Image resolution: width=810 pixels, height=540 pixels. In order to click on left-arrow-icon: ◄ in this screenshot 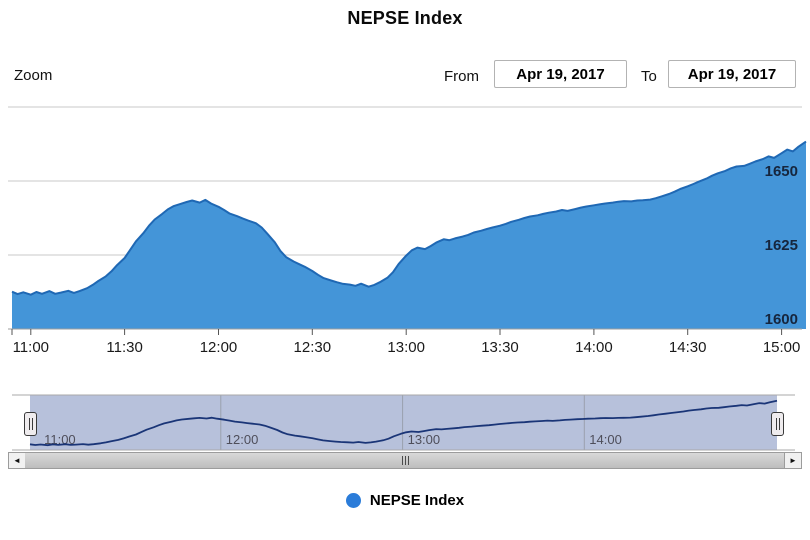, I will do `click(17, 460)`.